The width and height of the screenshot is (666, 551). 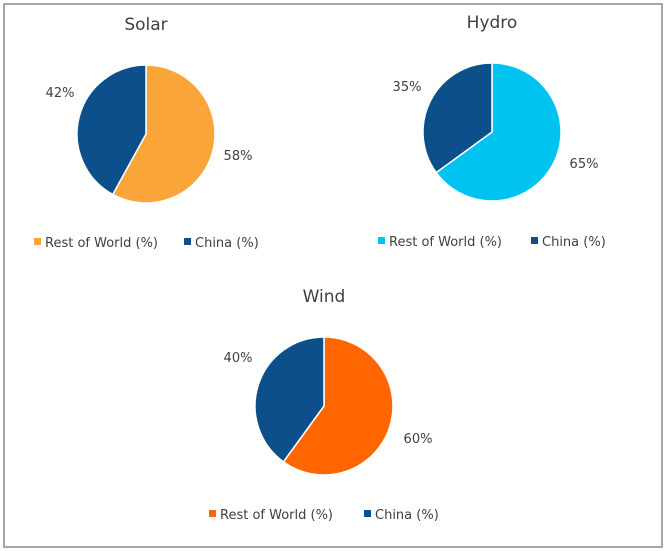 I want to click on wind-data-label-china: 40%, so click(x=238, y=358).